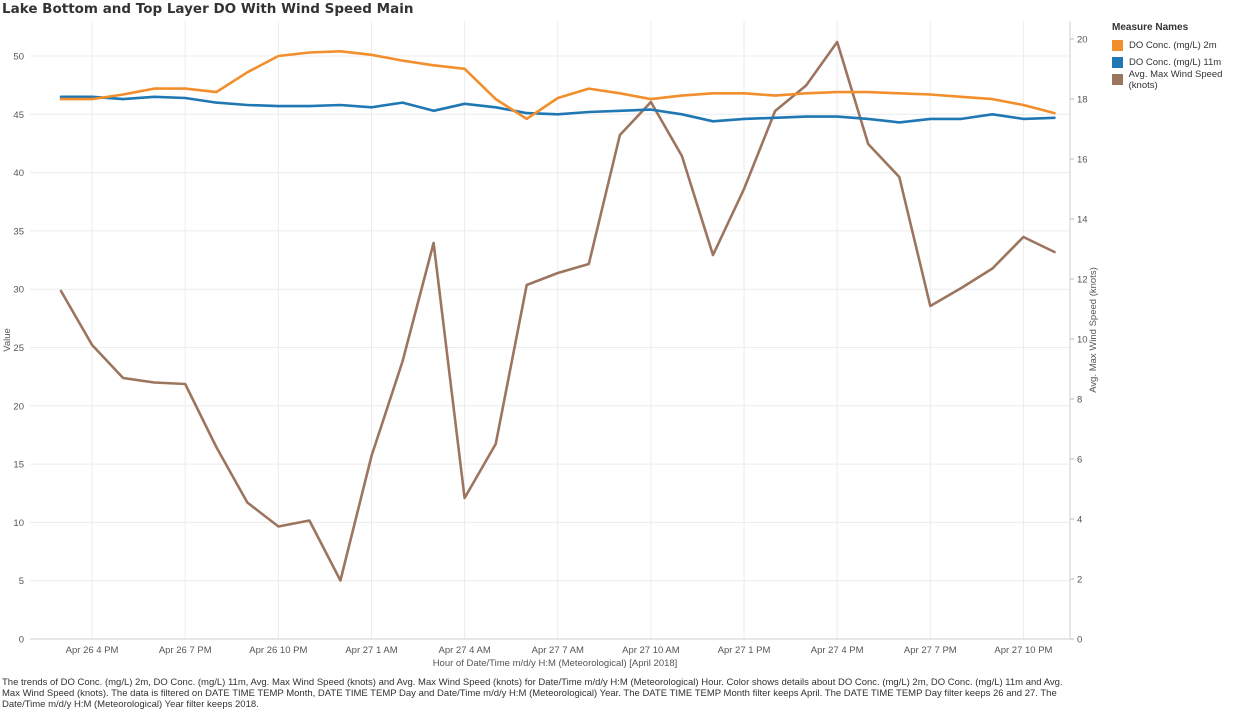 This screenshot has width=1250, height=712. Describe the element at coordinates (1082, 100) in the screenshot. I see `y2-tick-label: 18` at that location.